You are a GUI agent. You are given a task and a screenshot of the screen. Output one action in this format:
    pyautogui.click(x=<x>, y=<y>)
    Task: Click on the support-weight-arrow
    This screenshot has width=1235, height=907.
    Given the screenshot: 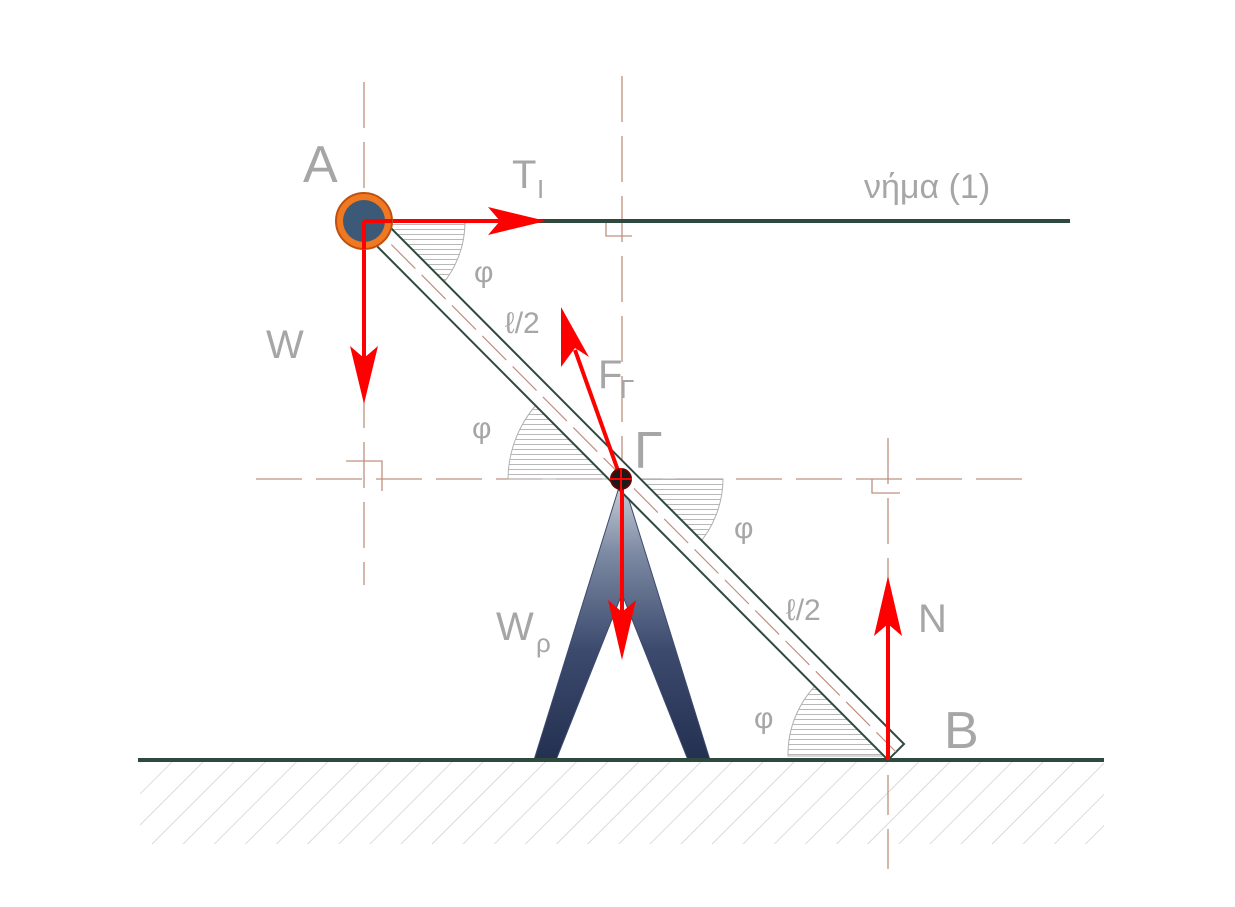 What is the action you would take?
    pyautogui.click(x=622, y=569)
    